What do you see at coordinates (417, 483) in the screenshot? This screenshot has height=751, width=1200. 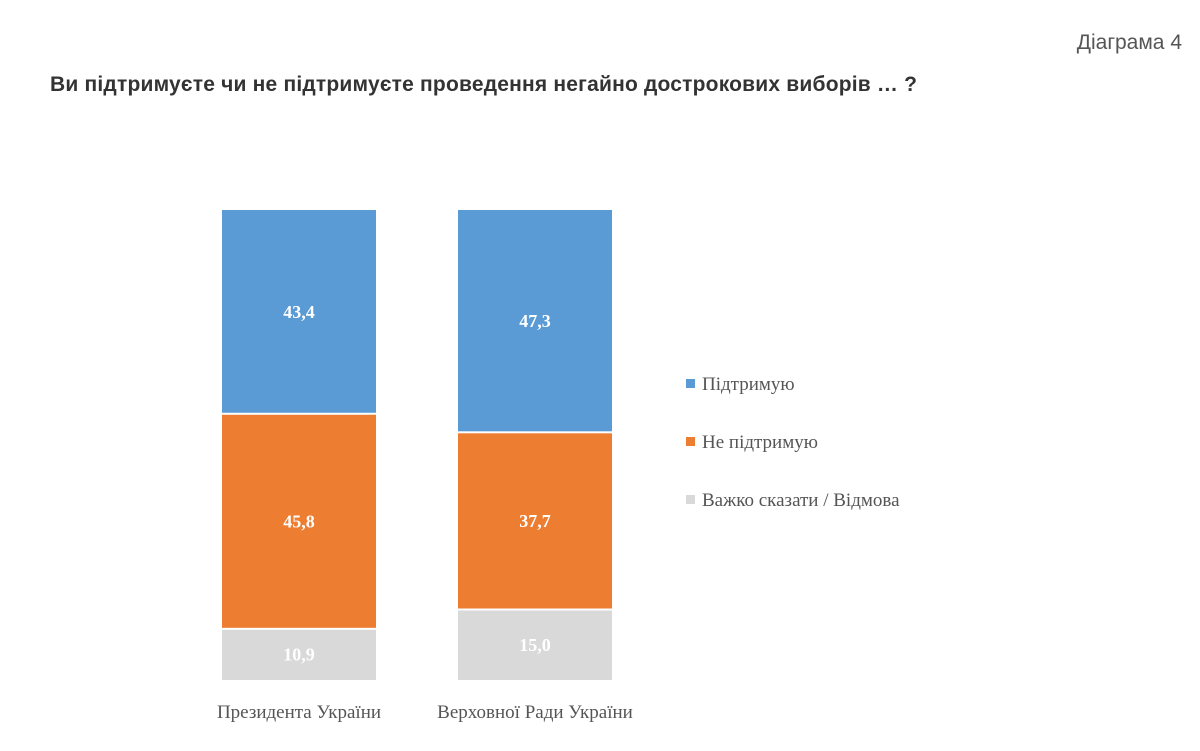 I see `bar-value-labels: 43,4 45,8 10,9 47,3 37,7 15,0` at bounding box center [417, 483].